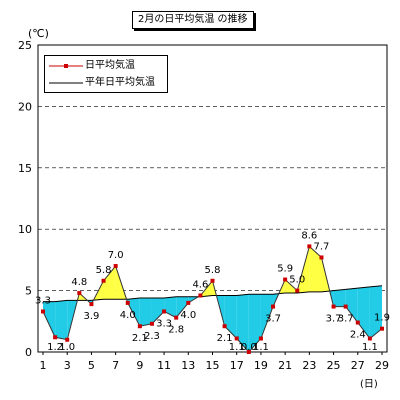  I want to click on legend-marker-normal, so click(66, 83).